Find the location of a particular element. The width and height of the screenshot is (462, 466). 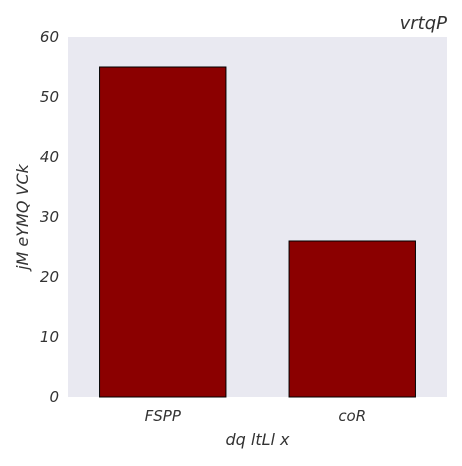

y-tick-label: 10 is located at coordinates (49, 337).